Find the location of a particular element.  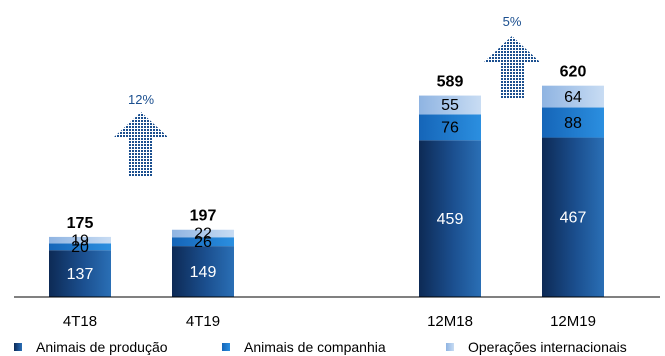

data-label-12M19-series-1: 88 is located at coordinates (573, 123).